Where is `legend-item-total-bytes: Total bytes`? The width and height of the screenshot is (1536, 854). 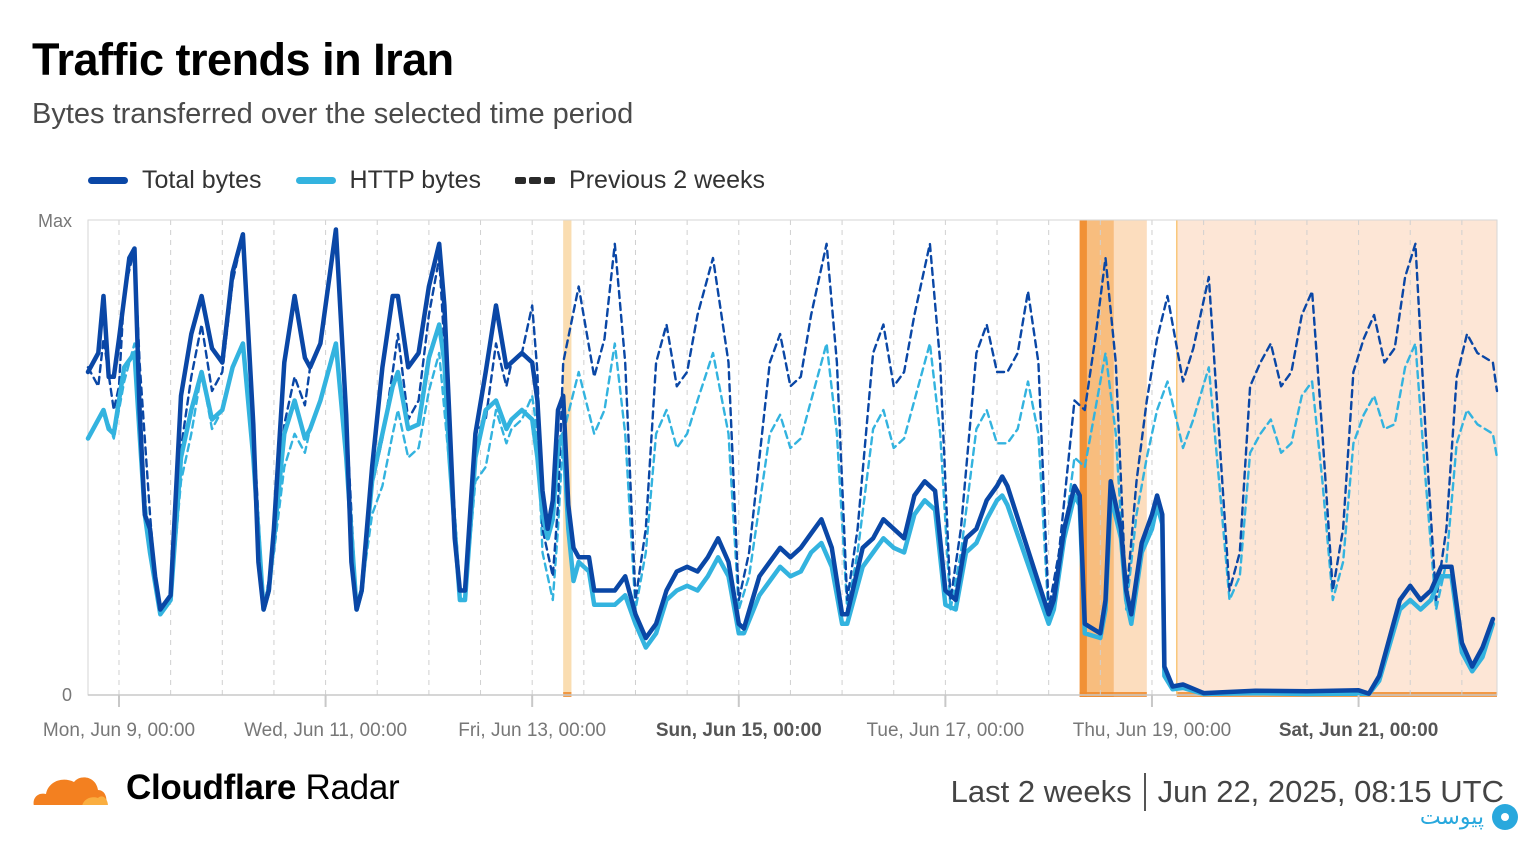 legend-item-total-bytes: Total bytes is located at coordinates (175, 180).